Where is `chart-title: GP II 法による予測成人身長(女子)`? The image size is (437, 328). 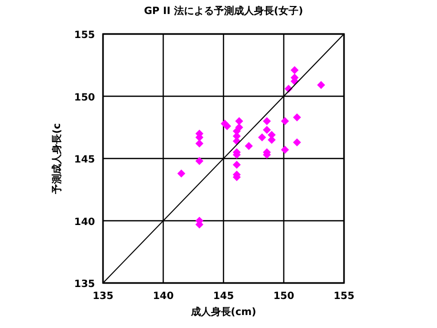 chart-title: GP II 法による予測成人身長(女子) is located at coordinates (224, 11).